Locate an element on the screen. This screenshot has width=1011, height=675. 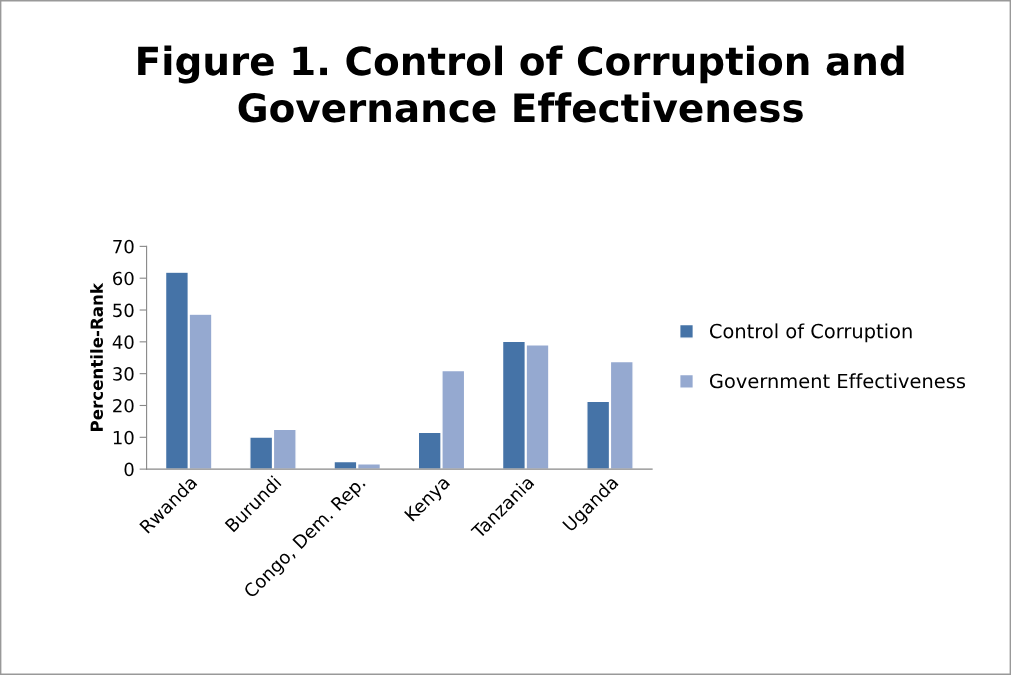
y-tick-label: 60 is located at coordinates (123, 278).